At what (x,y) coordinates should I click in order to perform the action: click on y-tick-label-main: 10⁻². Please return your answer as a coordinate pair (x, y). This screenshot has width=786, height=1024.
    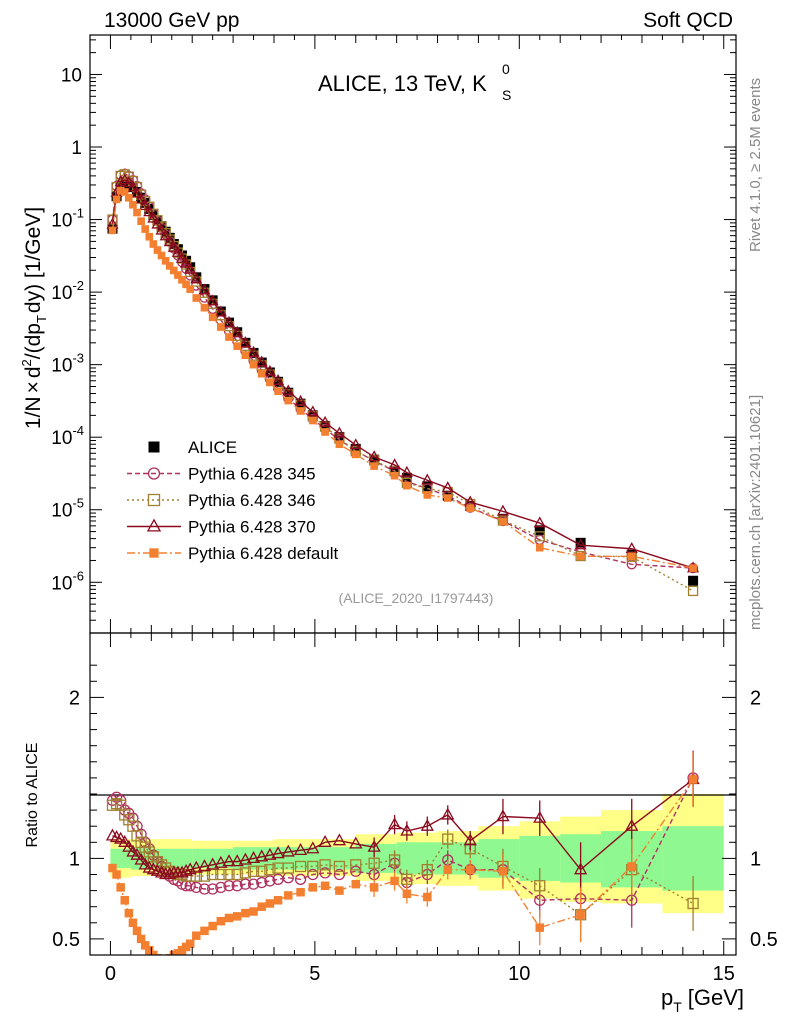
    Looking at the image, I should click on (67, 291).